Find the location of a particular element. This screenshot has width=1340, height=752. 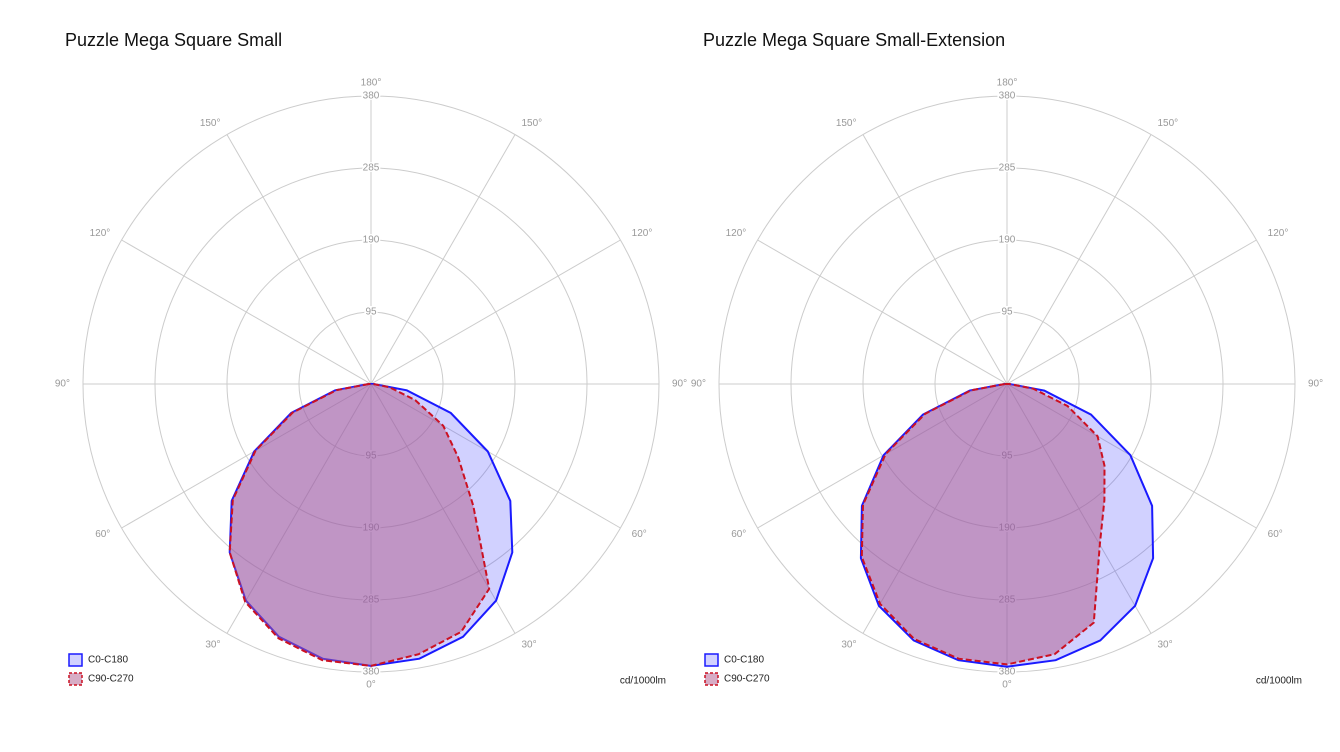

chart-title: Puzzle Mega Square Small is located at coordinates (173, 40).